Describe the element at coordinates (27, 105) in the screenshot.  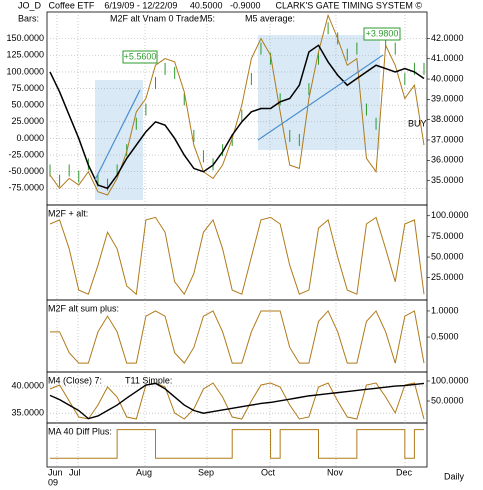
I see `y-tick-label: 50.0000` at that location.